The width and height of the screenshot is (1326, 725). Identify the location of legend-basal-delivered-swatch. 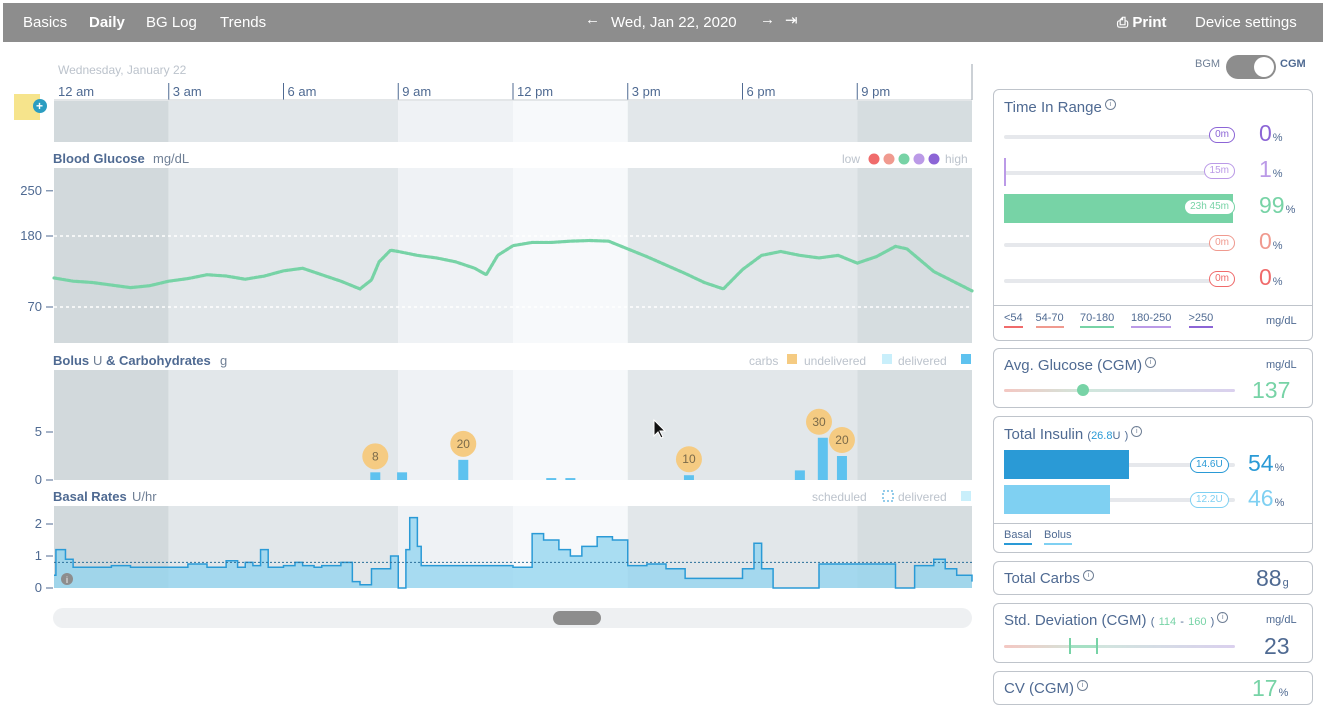
(966, 496).